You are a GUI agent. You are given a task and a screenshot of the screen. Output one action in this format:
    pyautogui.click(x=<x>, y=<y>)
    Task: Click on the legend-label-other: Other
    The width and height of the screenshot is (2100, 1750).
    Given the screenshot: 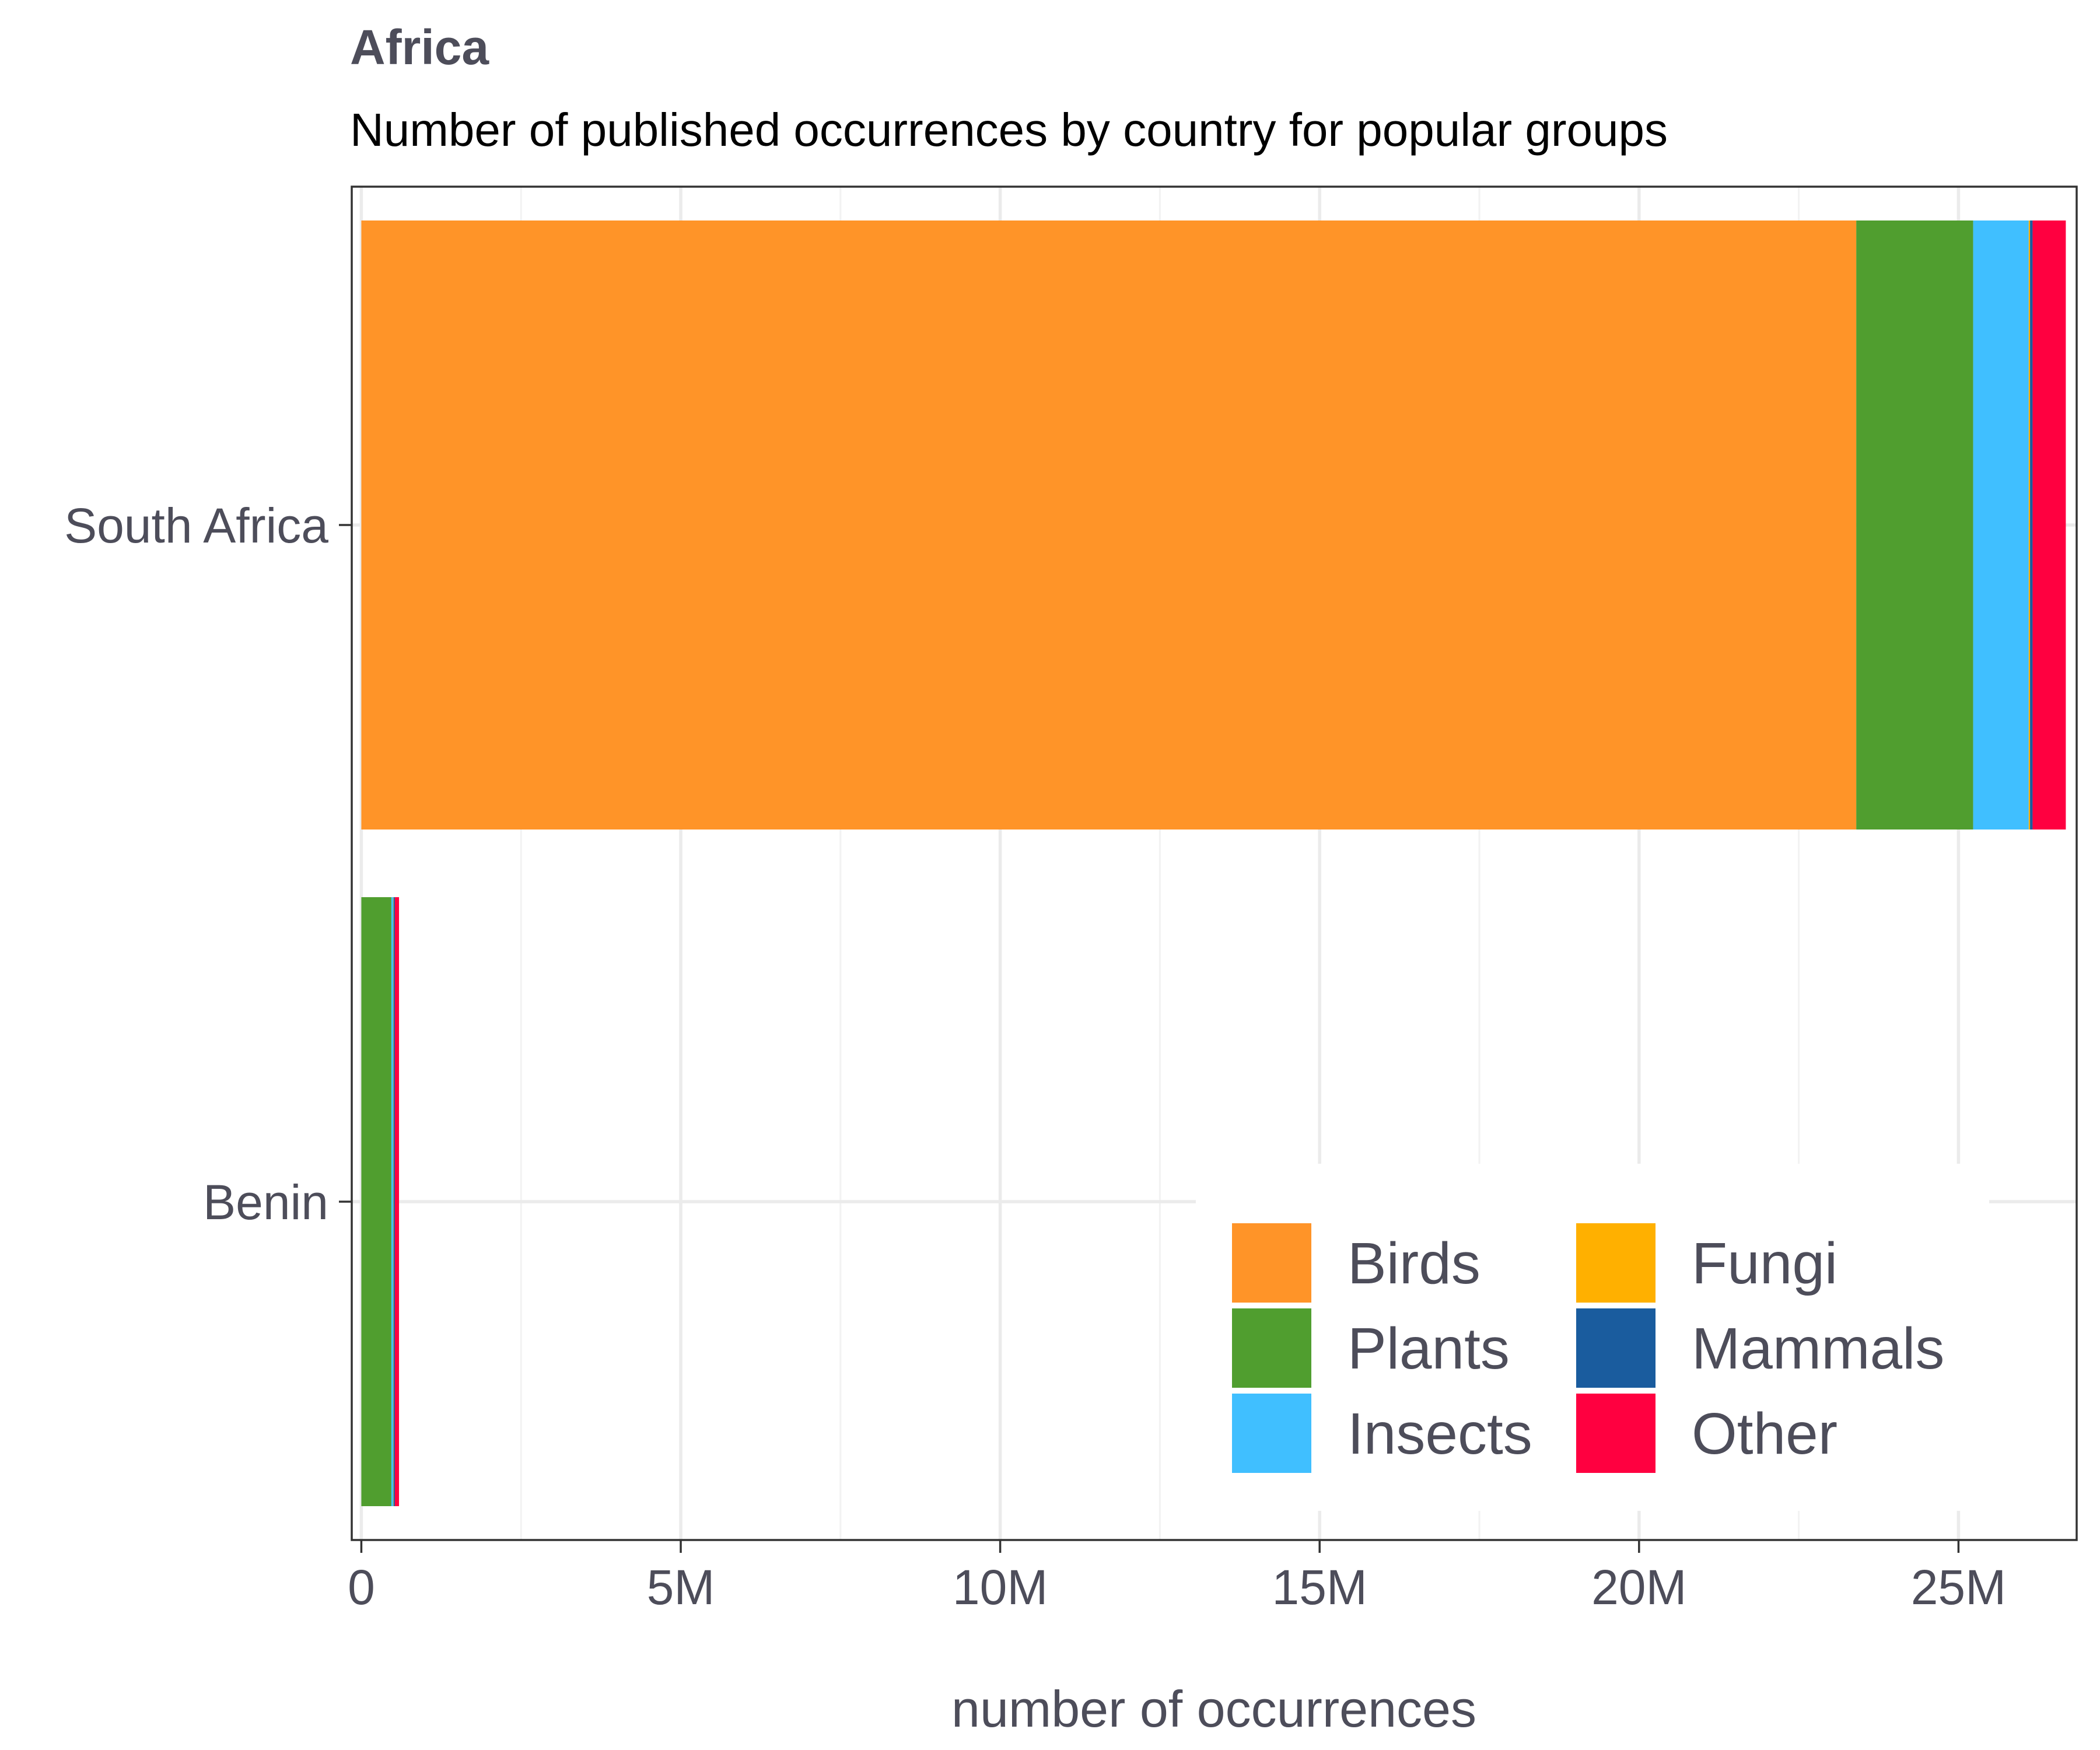 What is the action you would take?
    pyautogui.click(x=1765, y=1433)
    